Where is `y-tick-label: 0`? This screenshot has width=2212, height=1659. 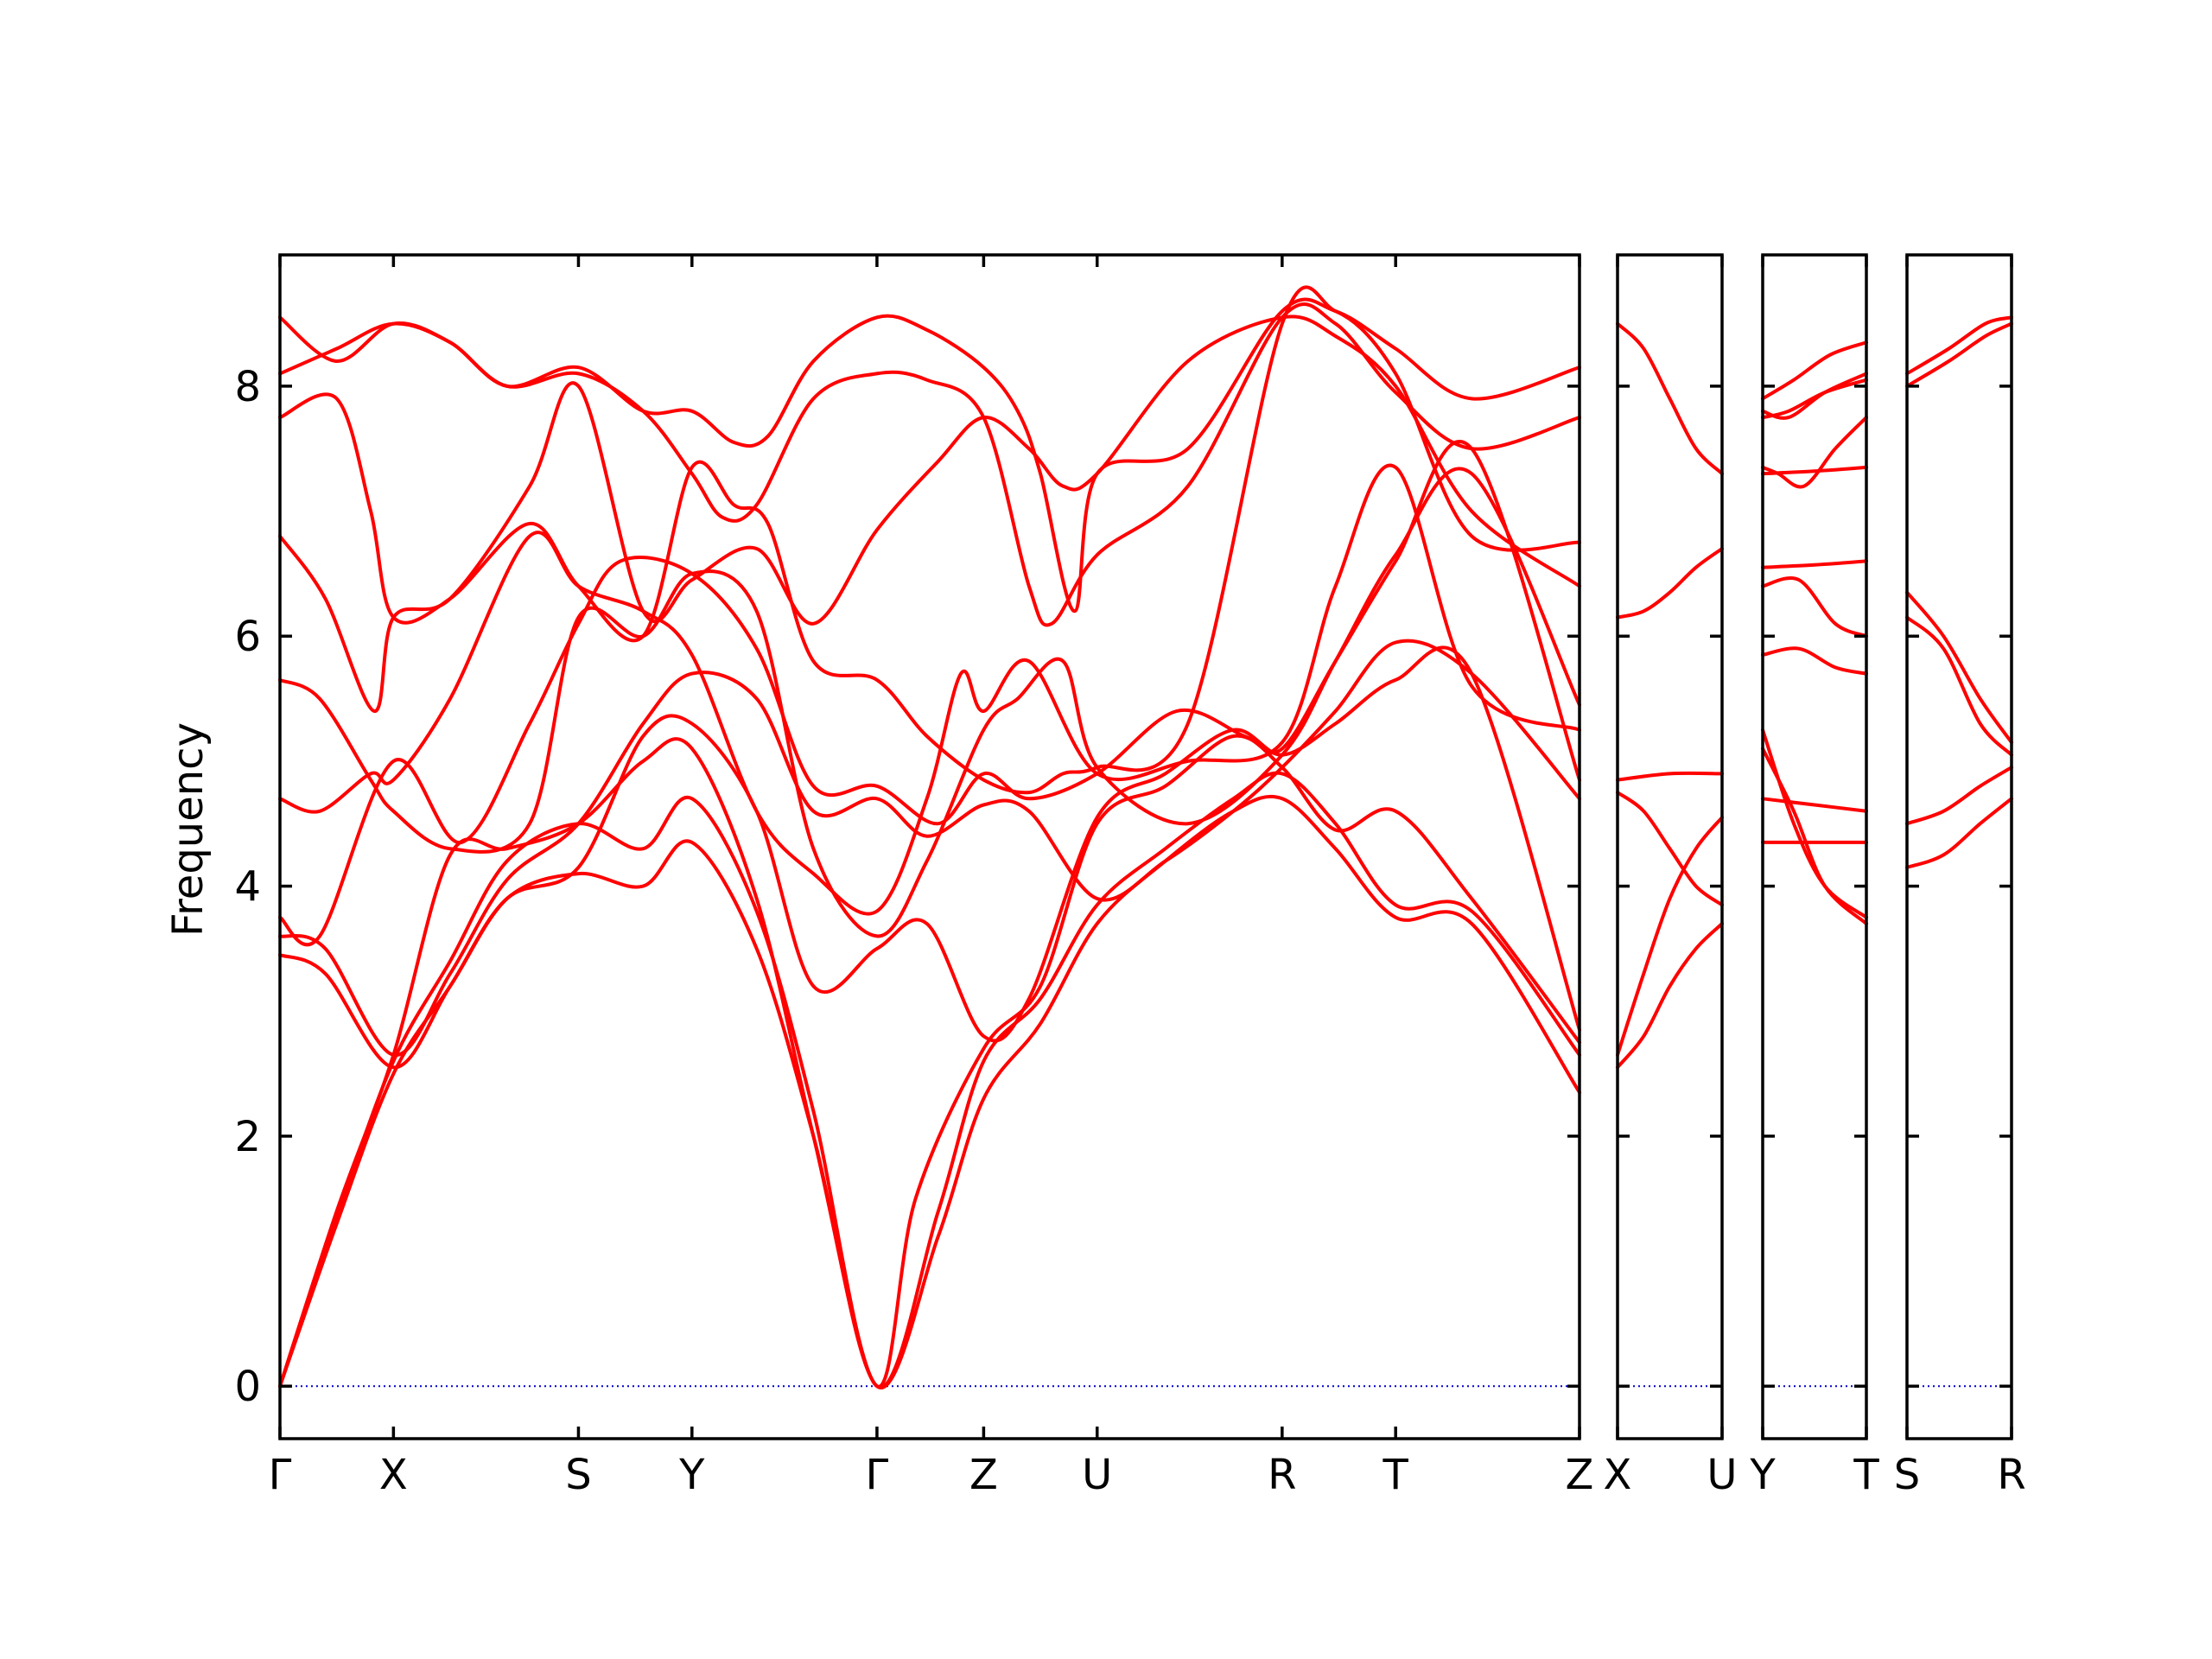 y-tick-label: 0 is located at coordinates (247, 1387).